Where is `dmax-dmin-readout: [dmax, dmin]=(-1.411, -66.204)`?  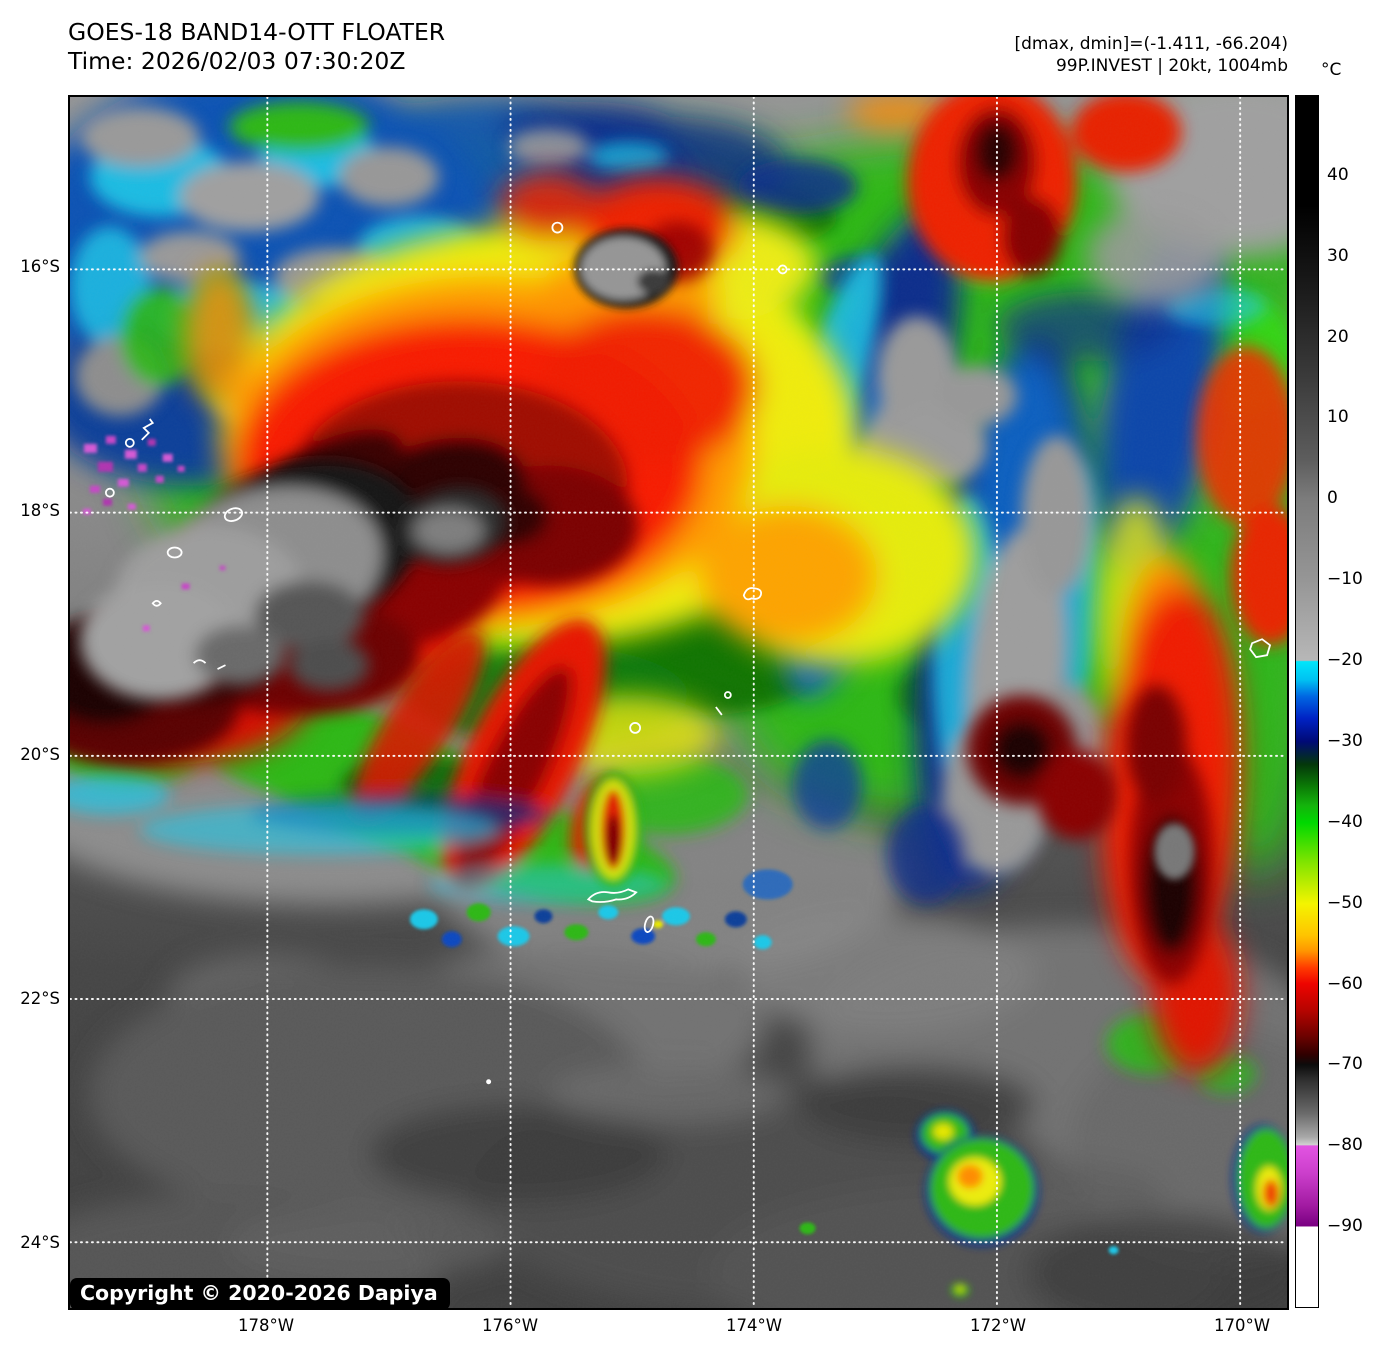
dmax-dmin-readout: [dmax, dmin]=(-1.411, -66.204) is located at coordinates (1151, 44).